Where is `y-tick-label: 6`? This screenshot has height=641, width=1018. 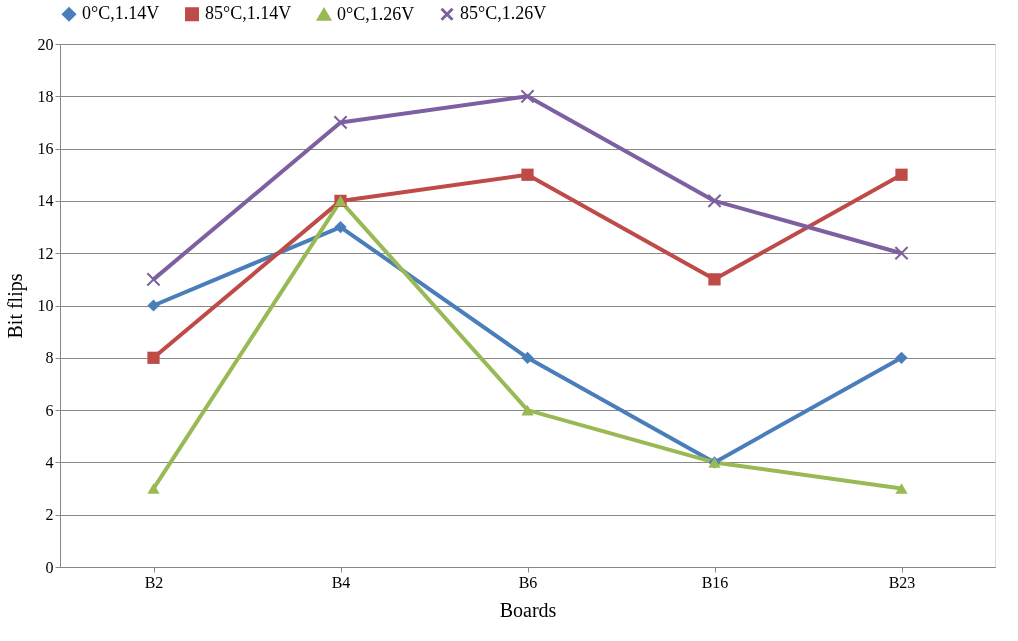 y-tick-label: 6 is located at coordinates (49, 410).